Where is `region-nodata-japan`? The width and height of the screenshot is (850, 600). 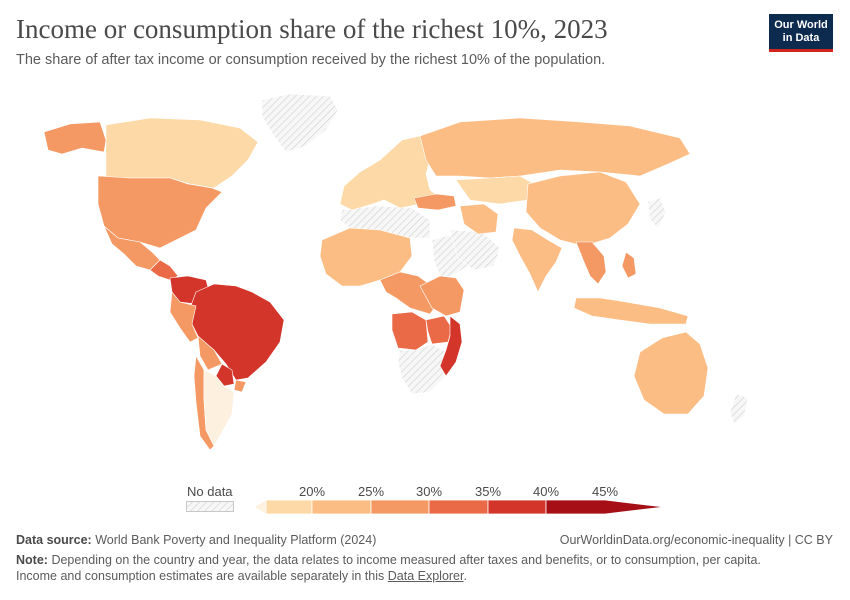 region-nodata-japan is located at coordinates (657, 213).